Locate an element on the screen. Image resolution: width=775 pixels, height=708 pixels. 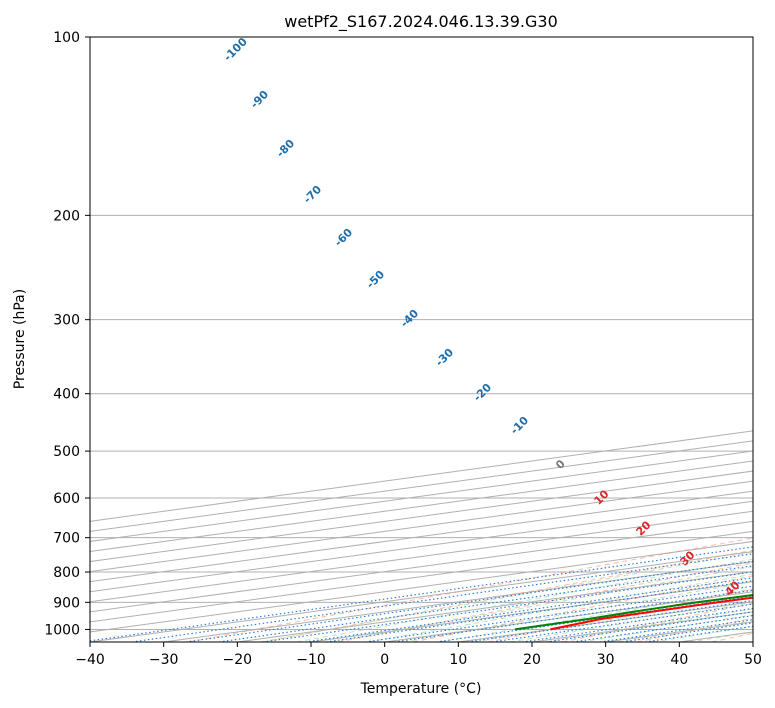
y-tick-label: 700 is located at coordinates (66, 539).